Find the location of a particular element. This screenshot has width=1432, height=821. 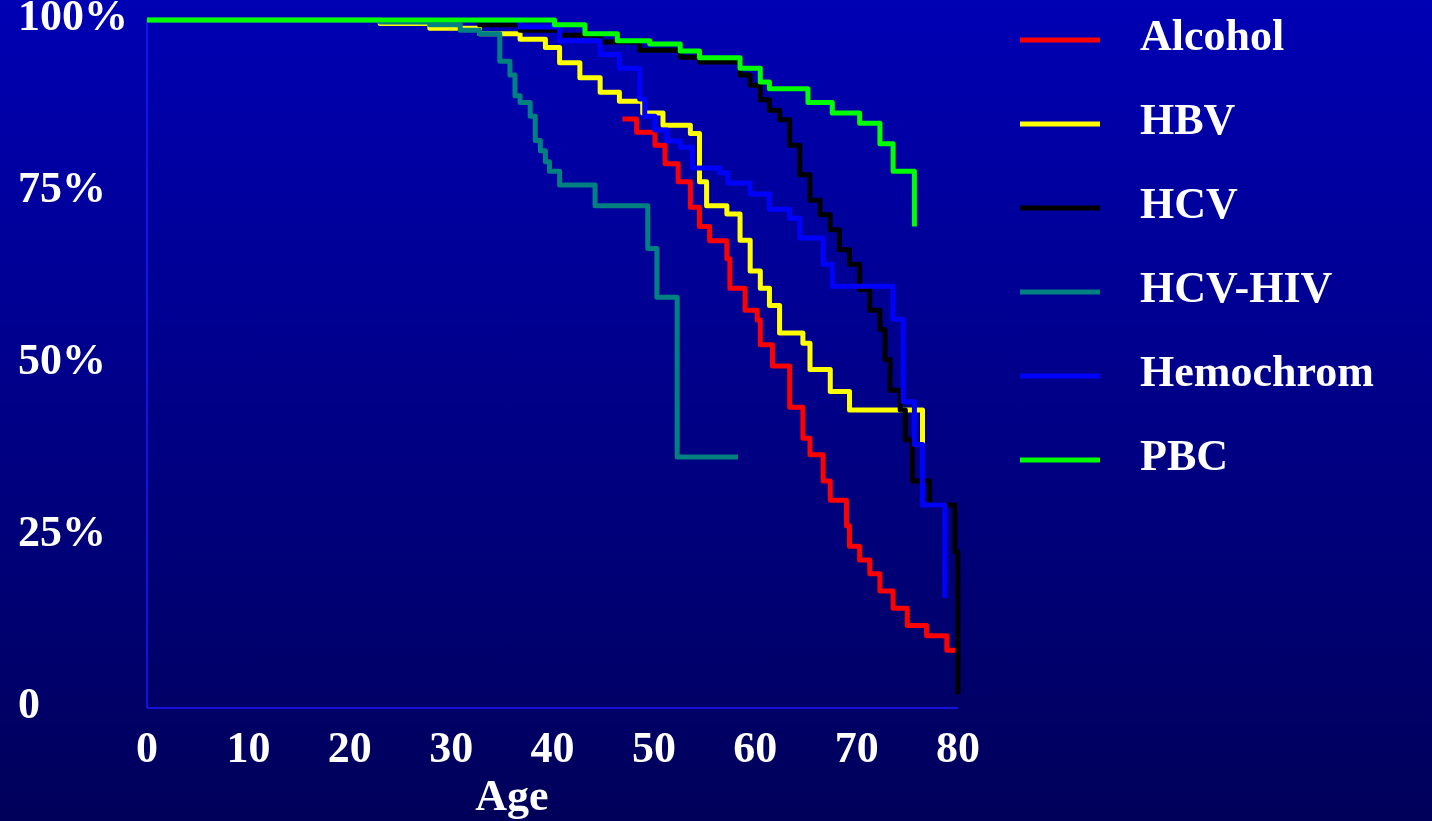

legend-label: PBC is located at coordinates (1184, 456).